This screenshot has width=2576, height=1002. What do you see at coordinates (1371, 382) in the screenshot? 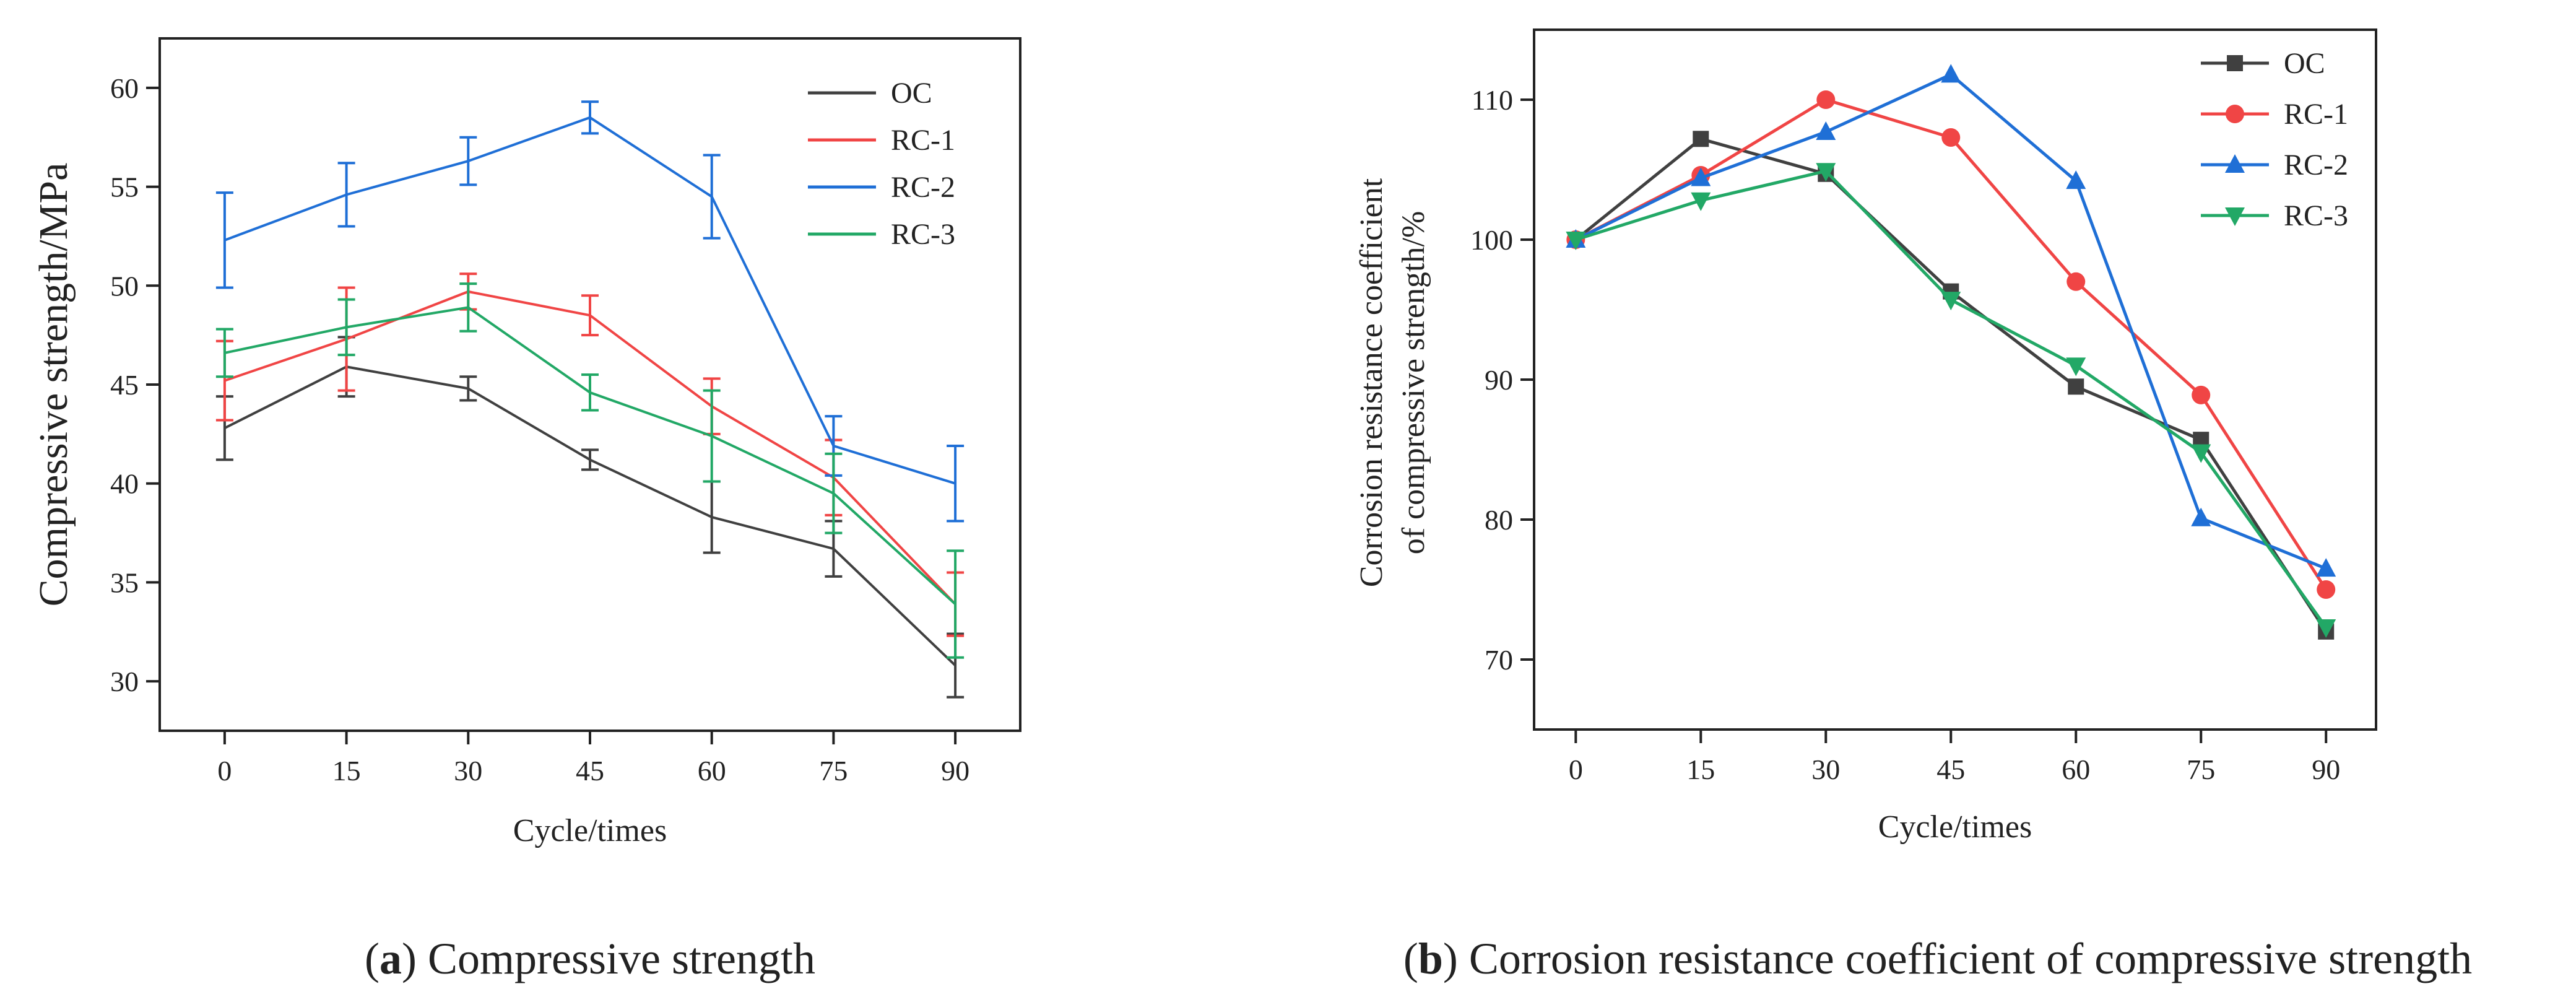
I see `panel-b-y-axis-title-line1: Corrosion resistance coefficient` at bounding box center [1371, 382].